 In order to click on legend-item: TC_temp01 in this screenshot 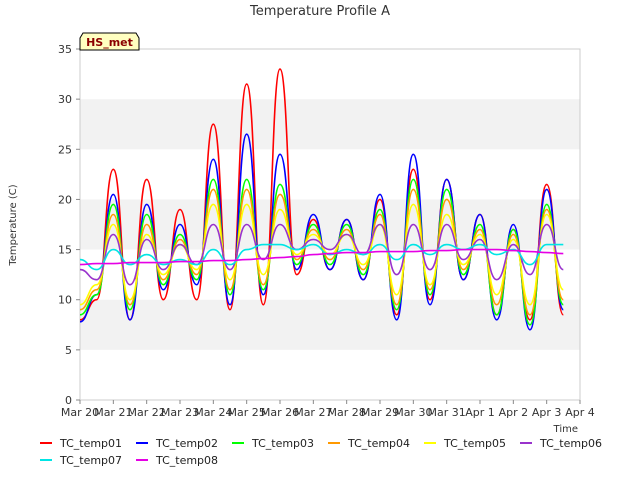, I will do `click(81, 443)`.